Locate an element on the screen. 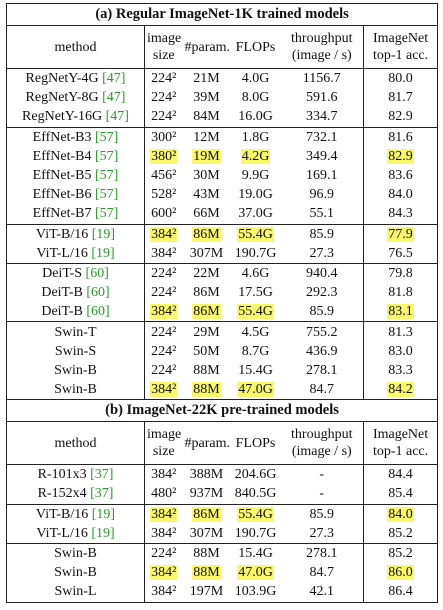  value-cell: 755.2 is located at coordinates (322, 331).